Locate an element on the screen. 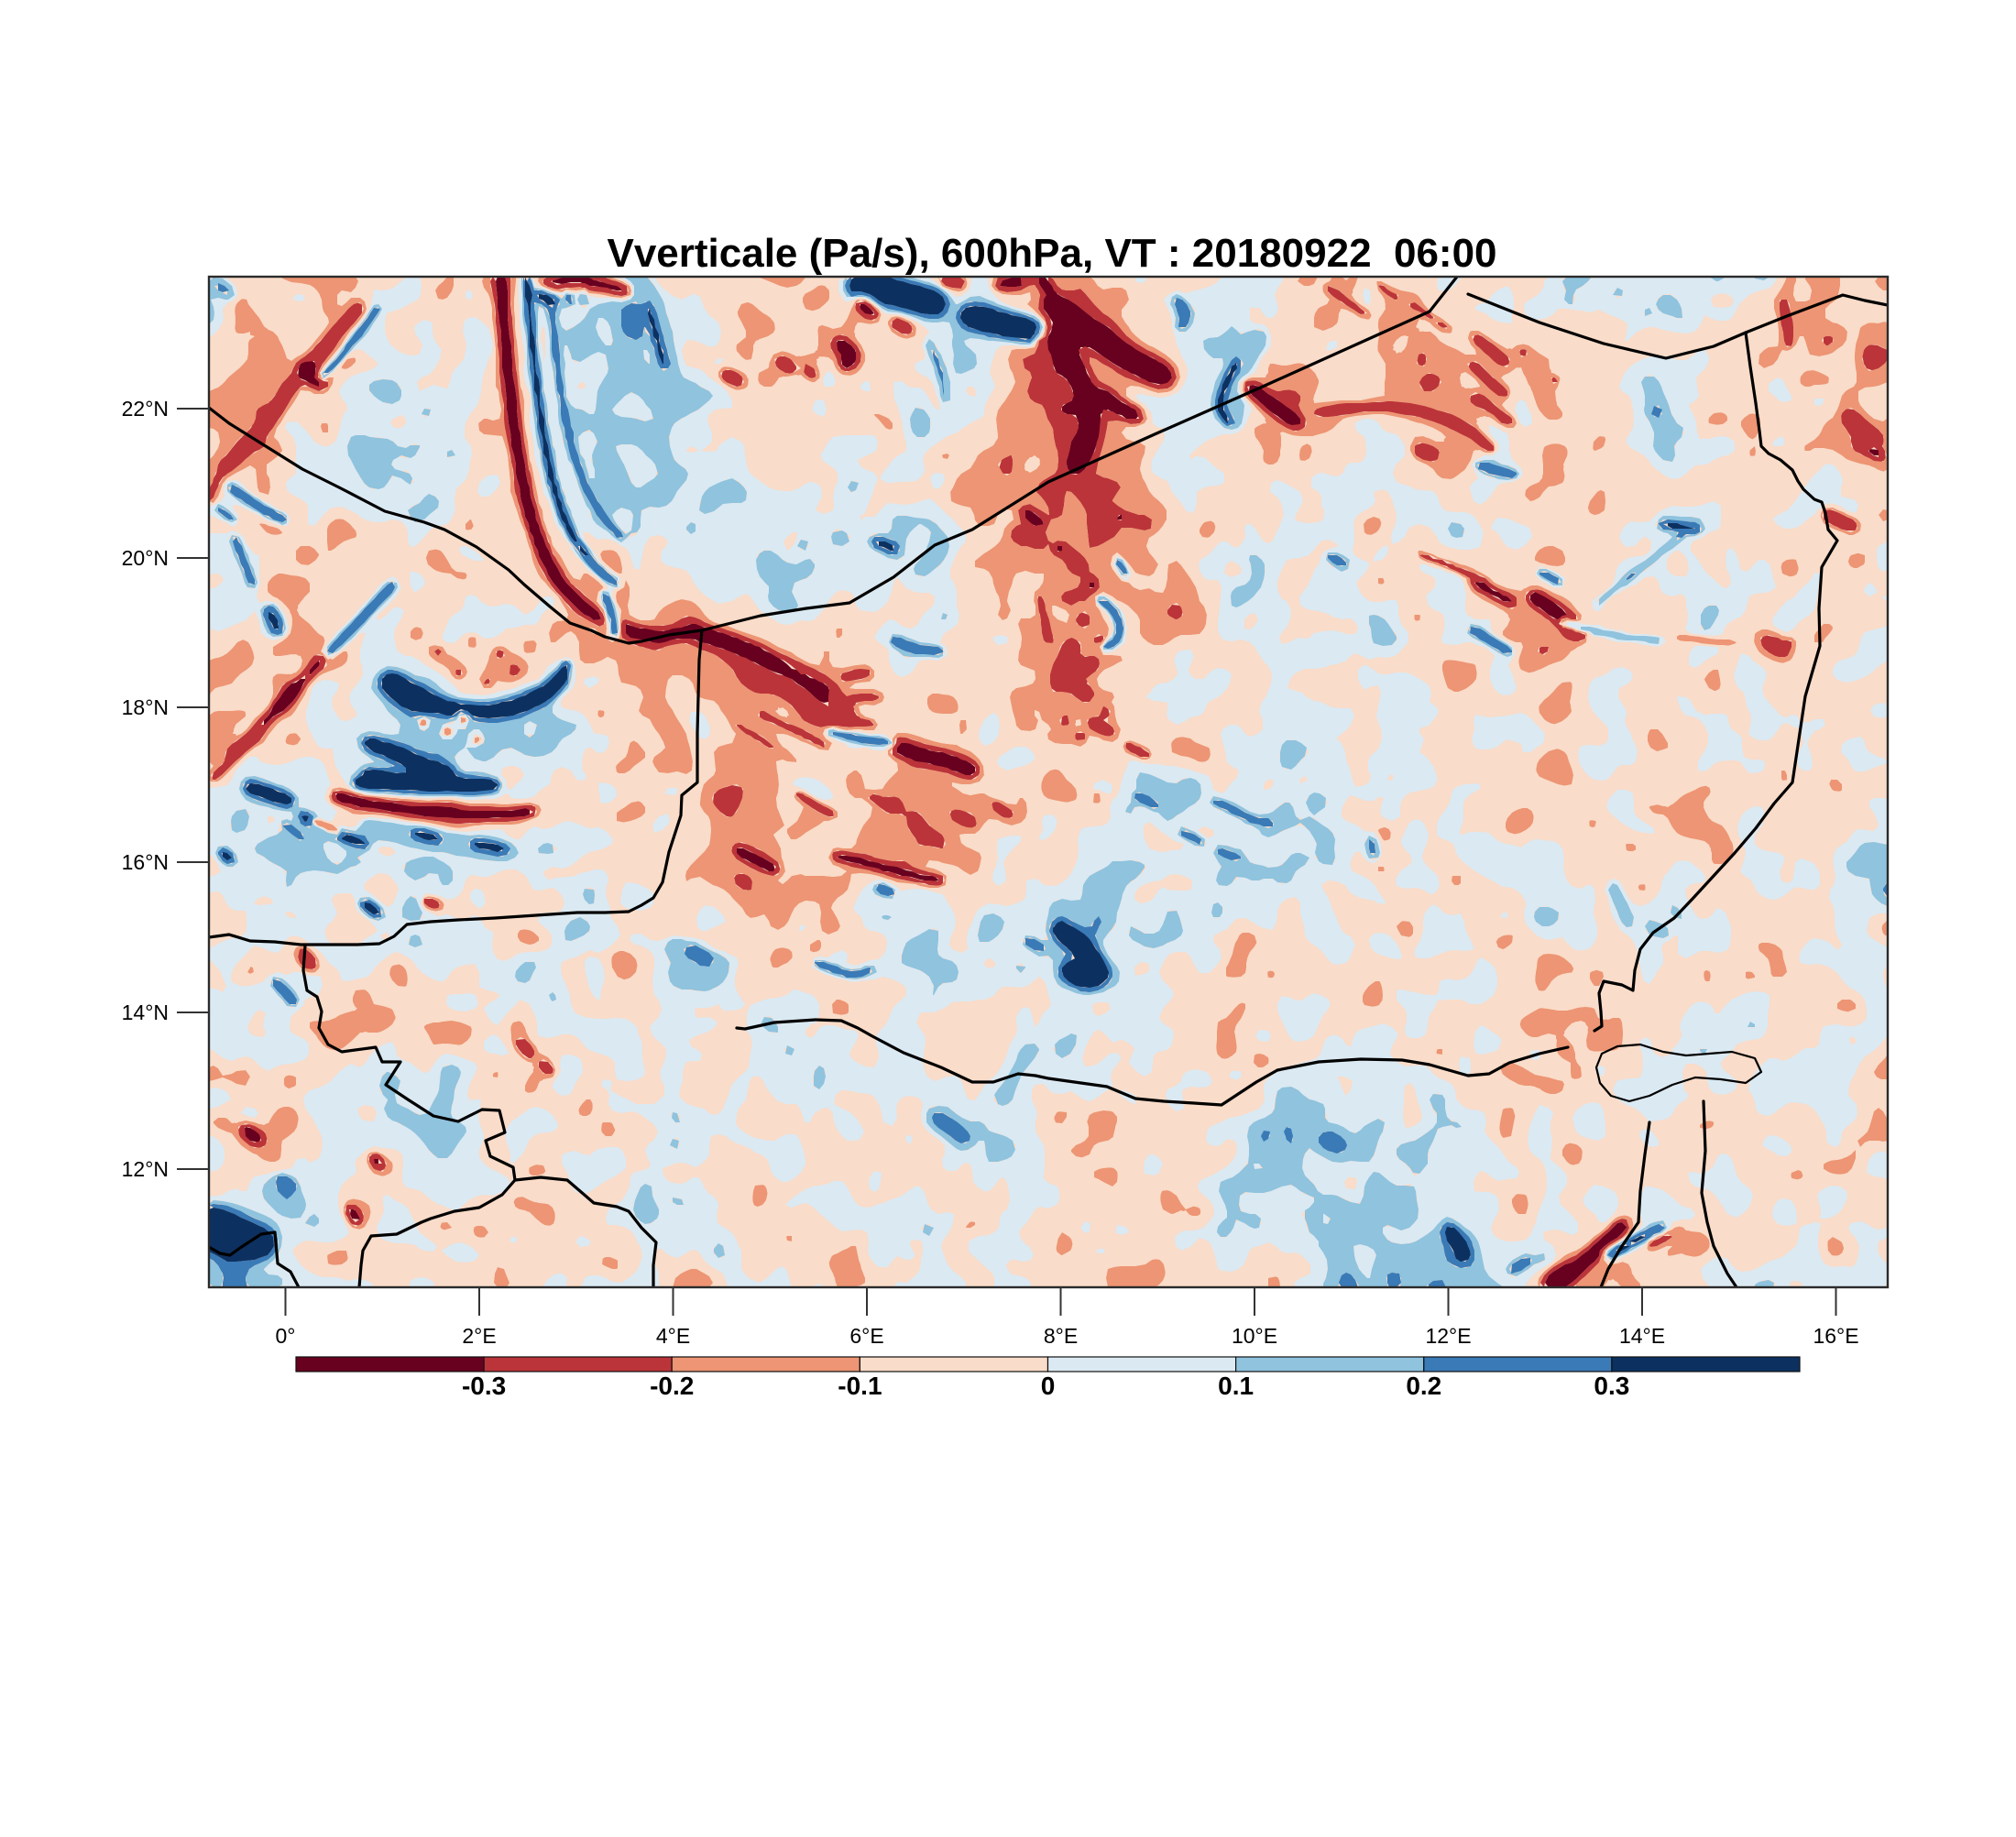  svg-text: 16°E is located at coordinates (1835, 1336).